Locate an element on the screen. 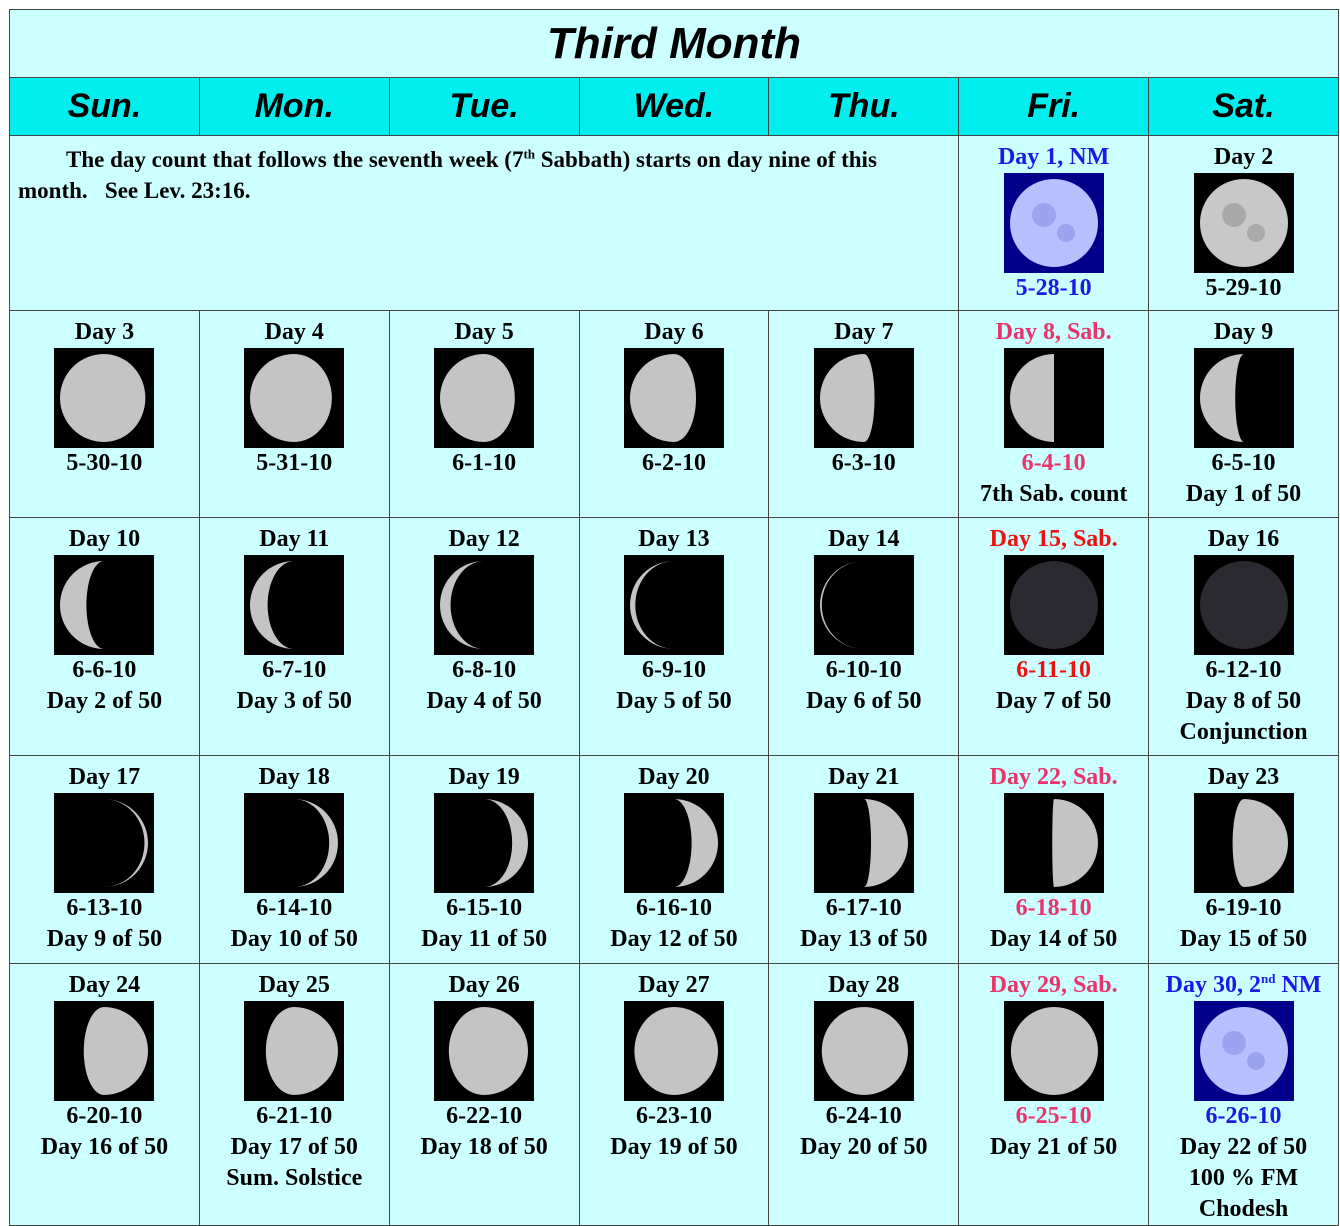  day-cell: Day 29, Sab. 6-25-10 Day 21 of 50 is located at coordinates (1054, 1094).